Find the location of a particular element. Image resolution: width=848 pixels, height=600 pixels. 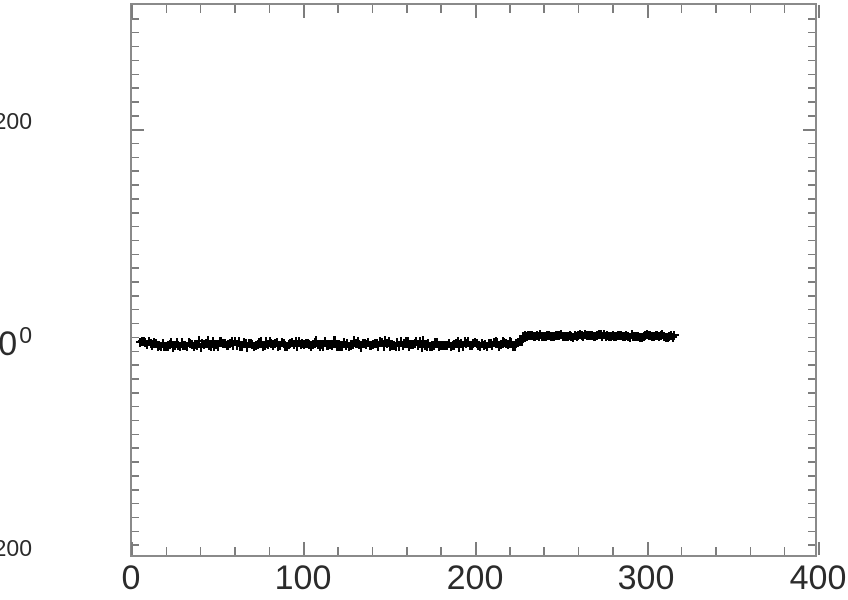

y-tick-label-bottom: -10200 is located at coordinates (16, 555).